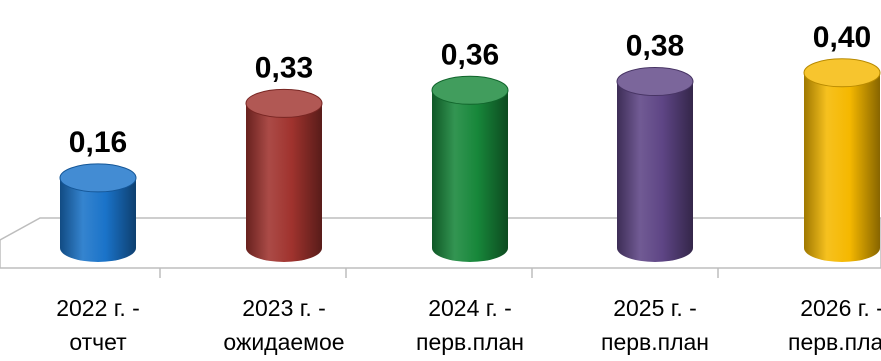  I want to click on x-tick-label-4: 2025 г. -перв.план, so click(655, 325).